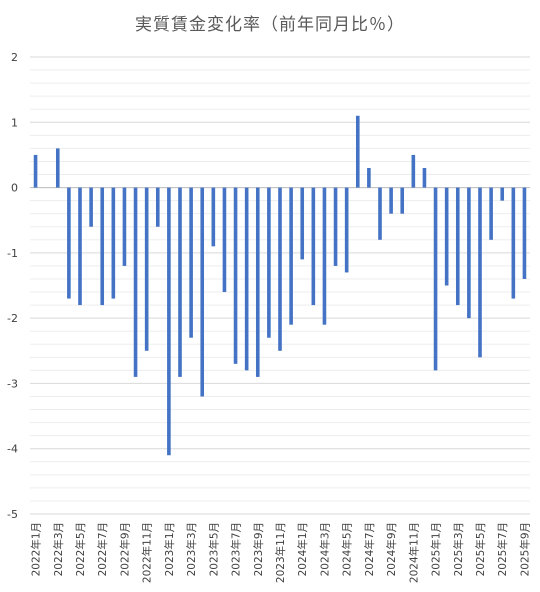  I want to click on x-tick-label: 2023年7月, so click(236, 549).